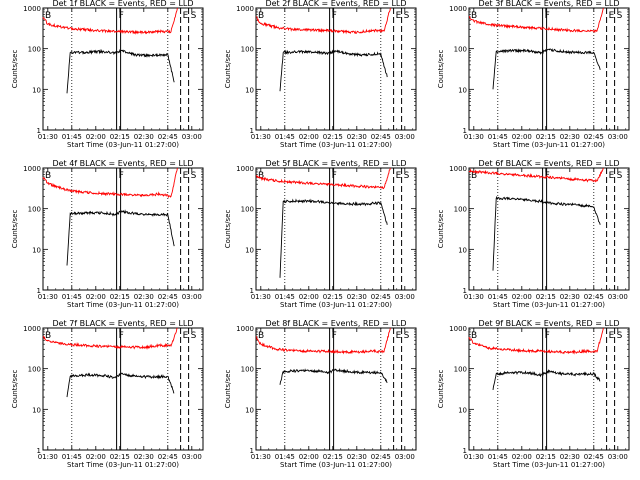 The height and width of the screenshot is (480, 640). Describe the element at coordinates (122, 323) in the screenshot. I see `chart-title: Det 7f BLACK = Events, RED = LLD` at that location.